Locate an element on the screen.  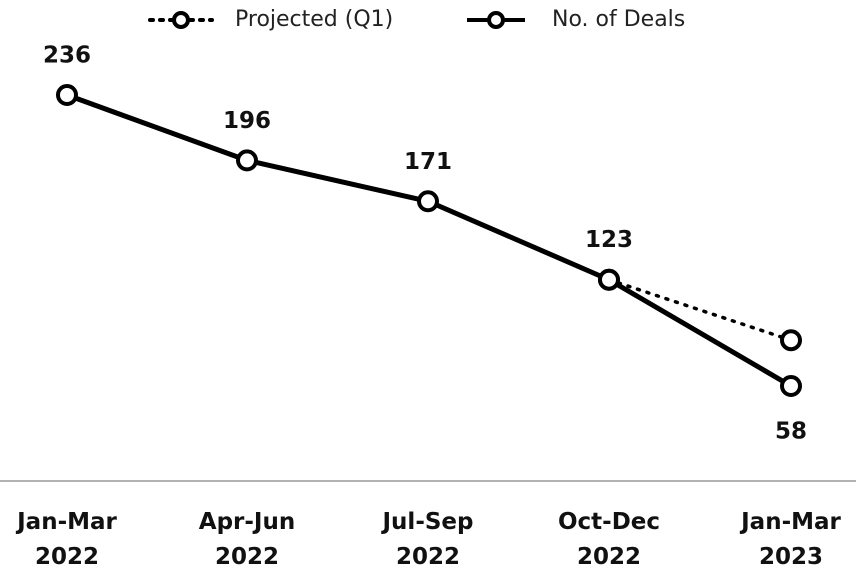
data-label: 171 is located at coordinates (428, 162).